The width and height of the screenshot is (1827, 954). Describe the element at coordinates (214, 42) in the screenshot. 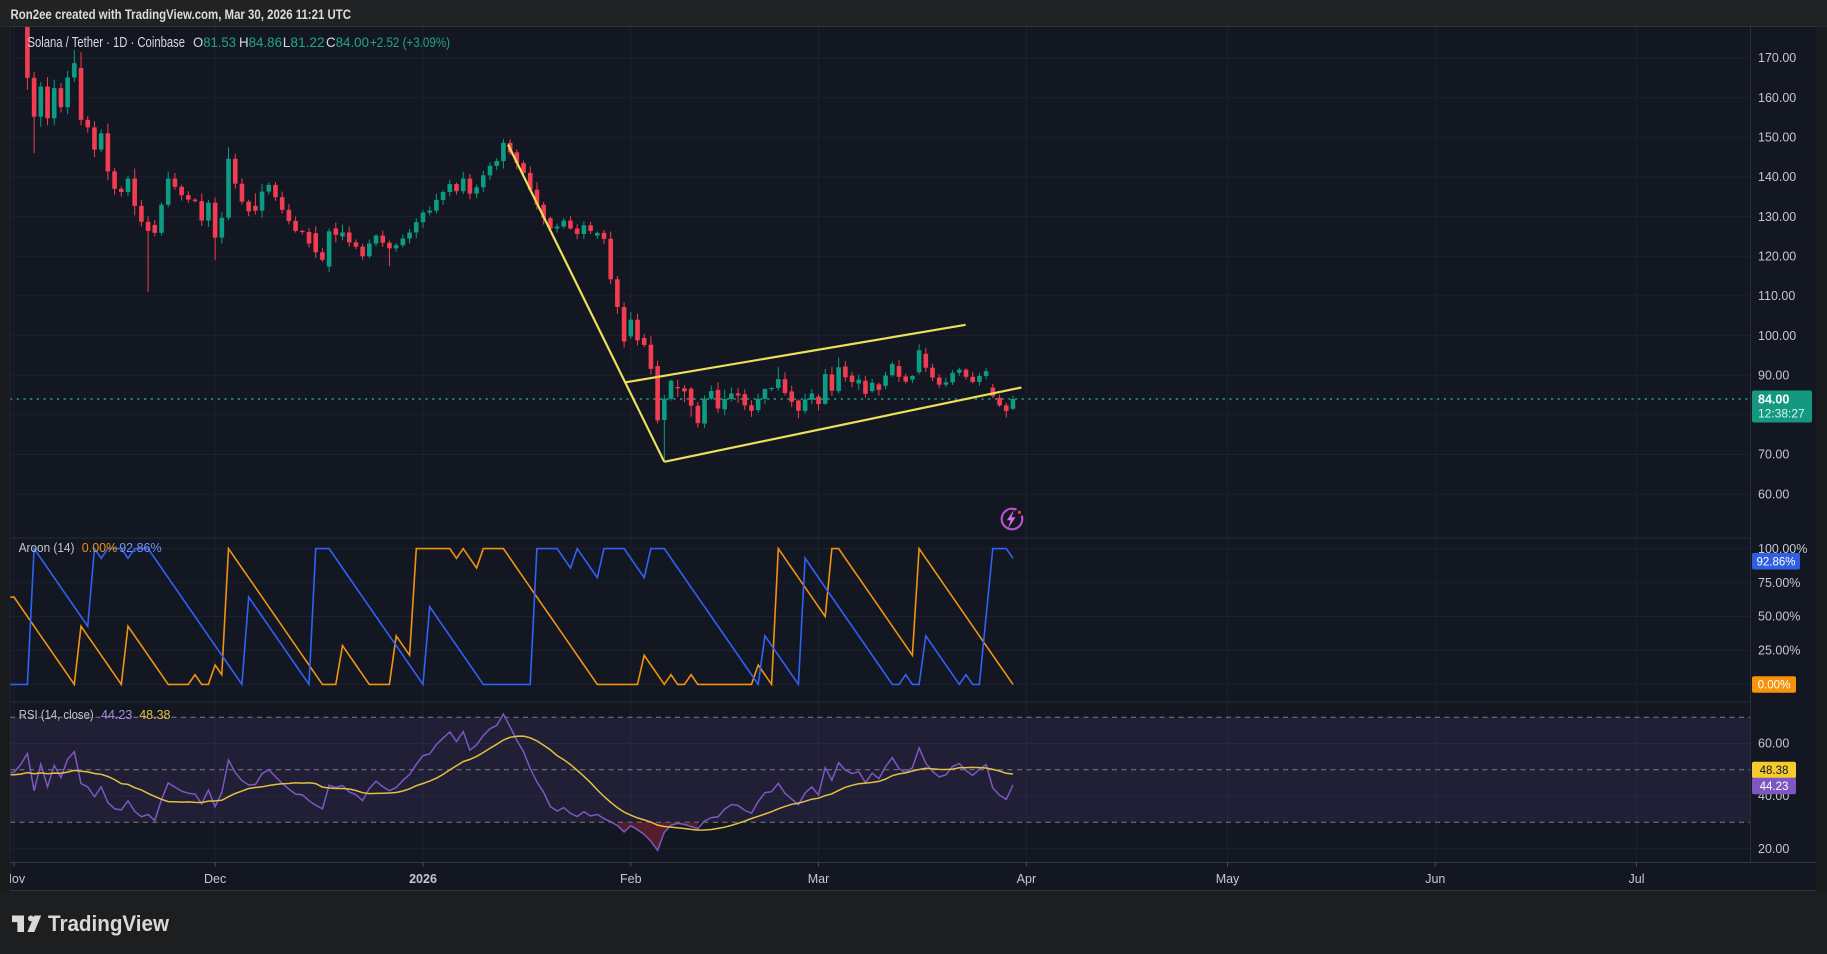

I see `svg-text: O81.53` at that location.